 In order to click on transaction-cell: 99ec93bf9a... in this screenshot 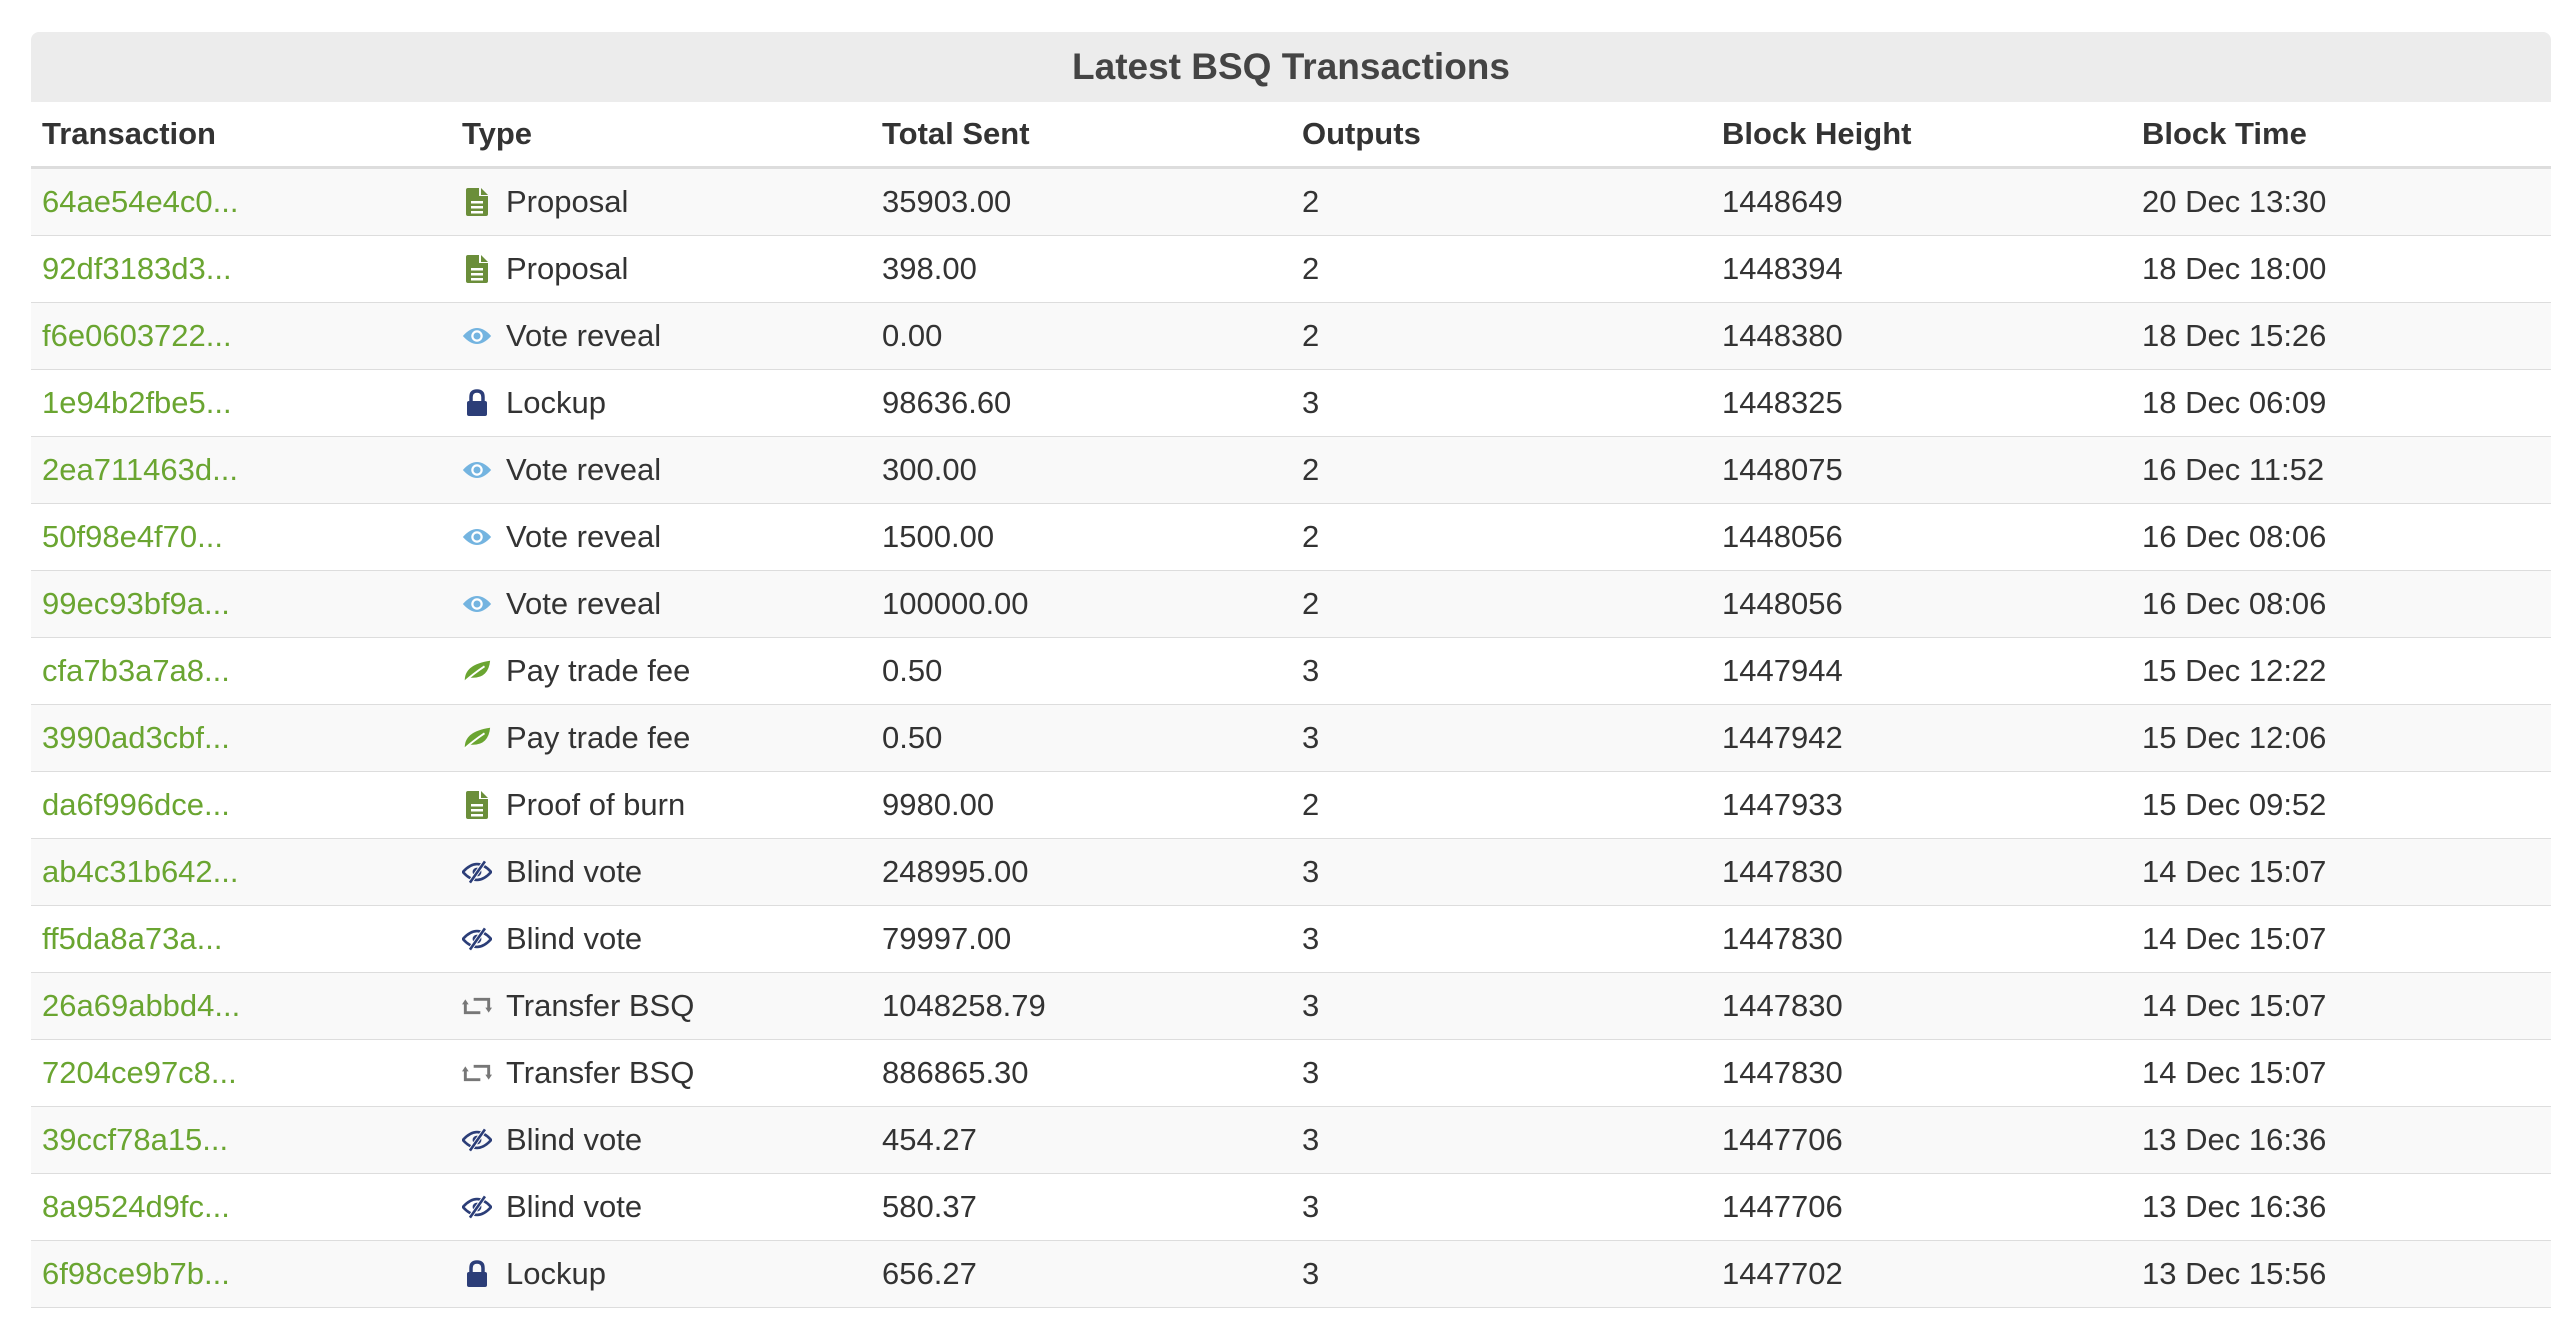, I will do `click(241, 604)`.